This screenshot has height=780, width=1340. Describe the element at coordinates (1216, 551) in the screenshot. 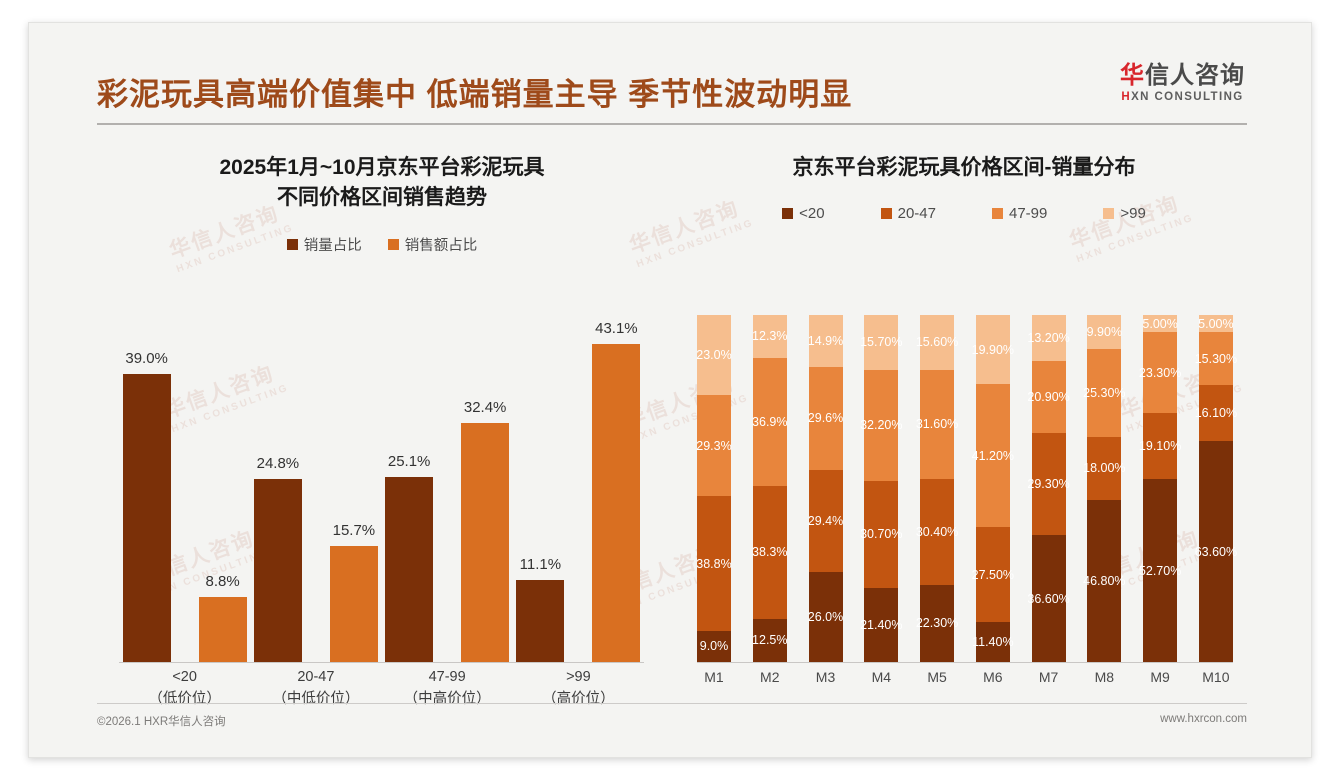

I see `stacked-bar-segment: 63.60%` at that location.